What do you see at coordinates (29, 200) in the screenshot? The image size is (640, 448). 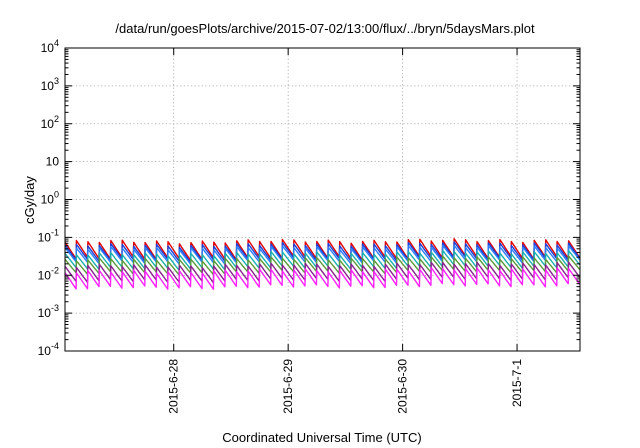 I see `y-axis-title: cGy/day` at bounding box center [29, 200].